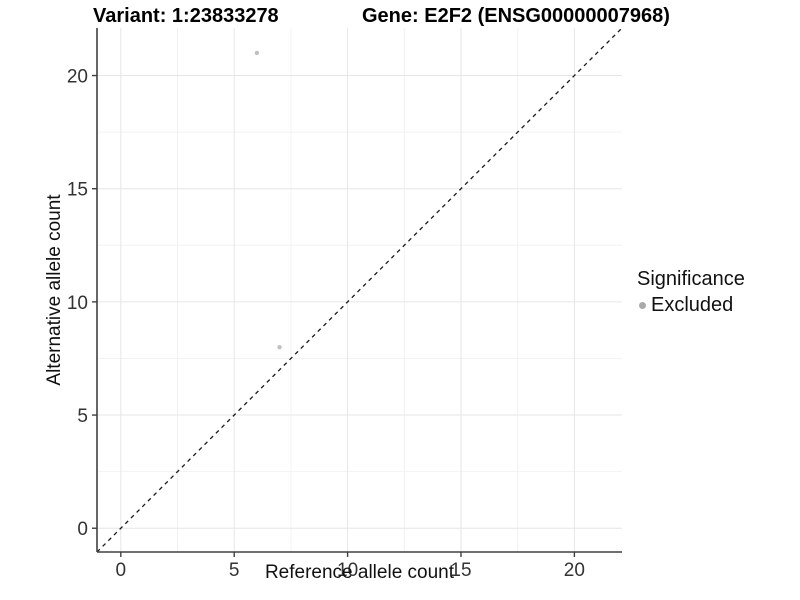  What do you see at coordinates (642, 305) in the screenshot?
I see `excluded-point-icon` at bounding box center [642, 305].